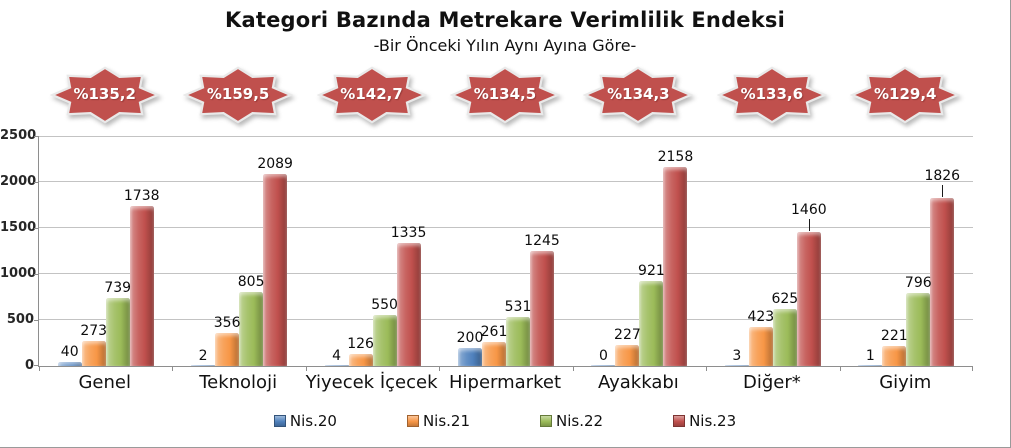  I want to click on bar-Nis.21-Giyim, so click(894, 355).